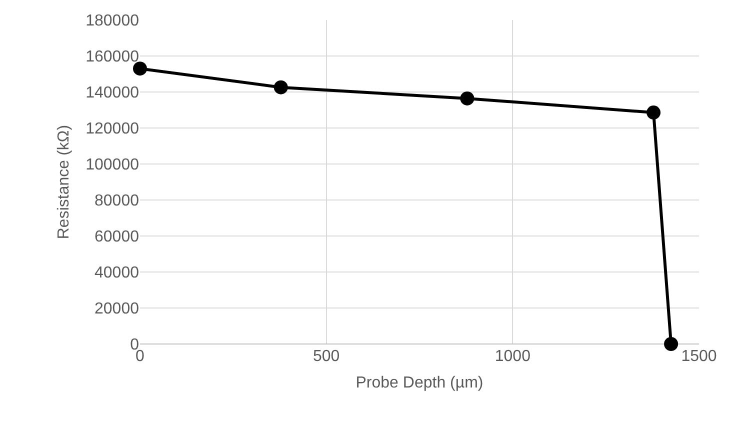 The height and width of the screenshot is (429, 729). I want to click on y-tick-label: 80000, so click(117, 201).